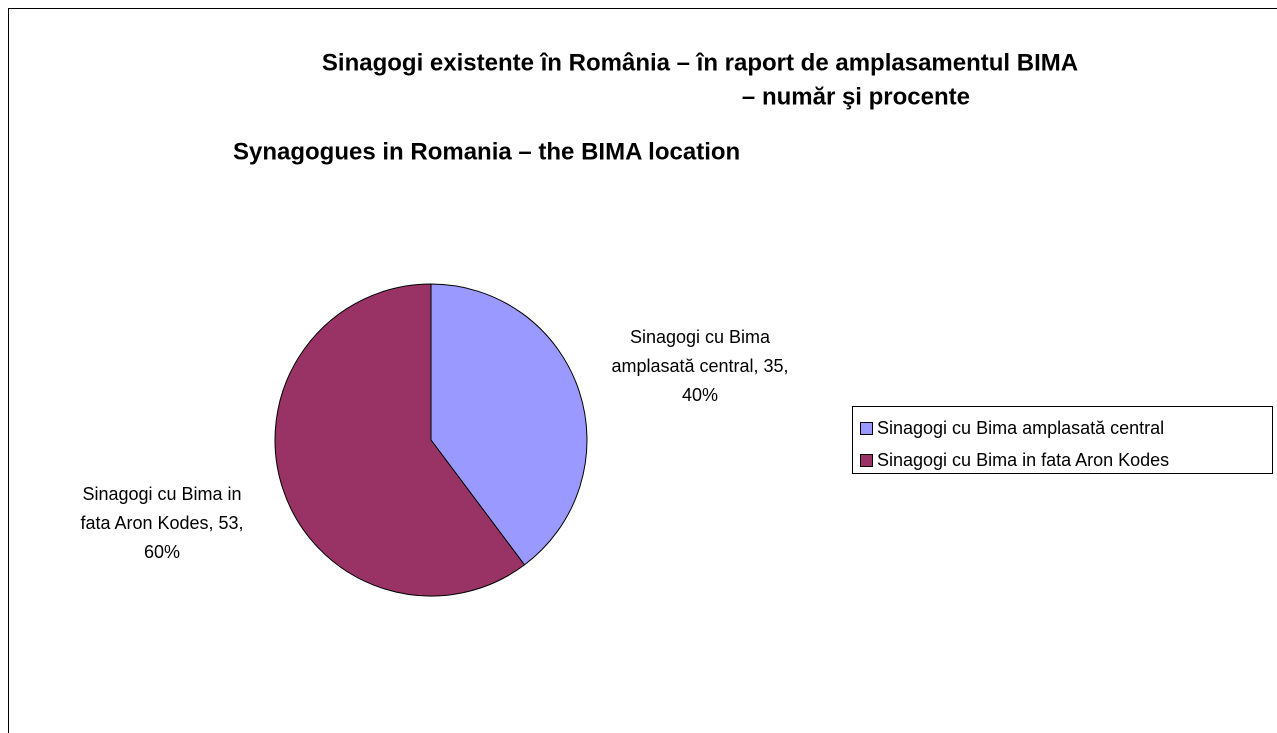  I want to click on data-label-line: amplasată central, 35,, so click(699, 366).